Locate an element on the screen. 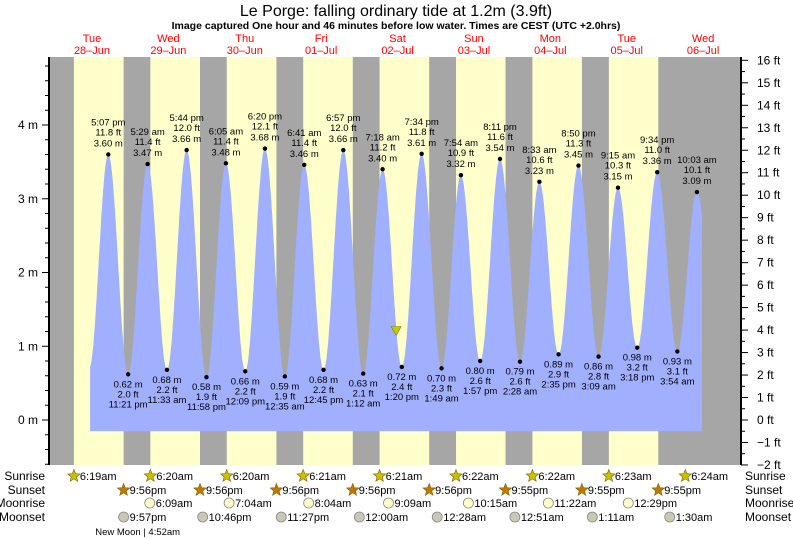 Image resolution: width=793 pixels, height=539 pixels. moonrise-time: 12:29pm is located at coordinates (655, 504).